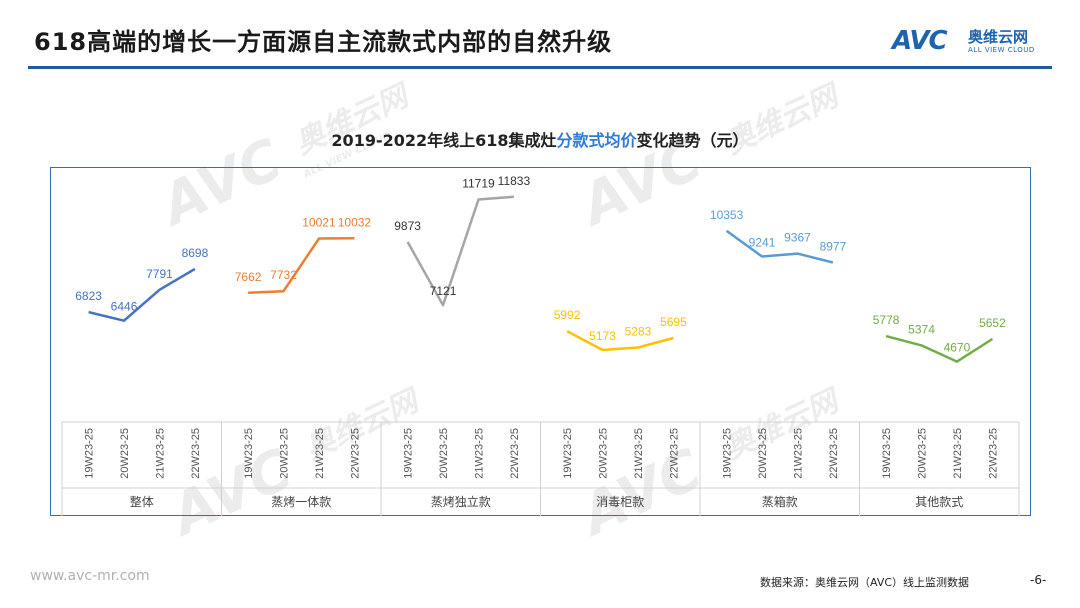 The height and width of the screenshot is (608, 1080). I want to click on data-label: 5992, so click(567, 315).